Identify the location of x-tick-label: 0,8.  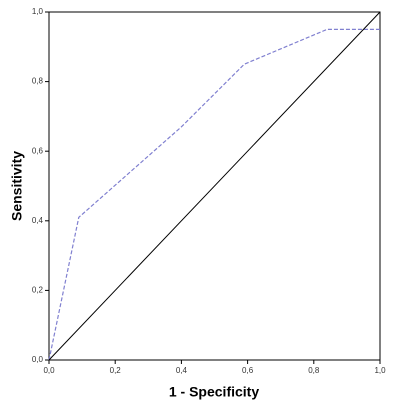
(314, 370).